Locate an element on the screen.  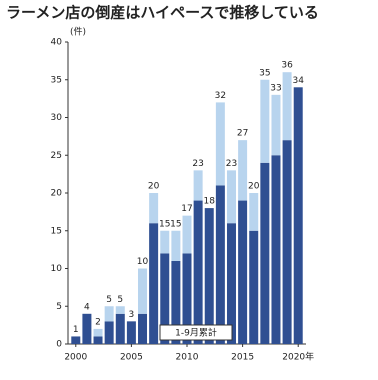
total-label: 18 is located at coordinates (210, 202).